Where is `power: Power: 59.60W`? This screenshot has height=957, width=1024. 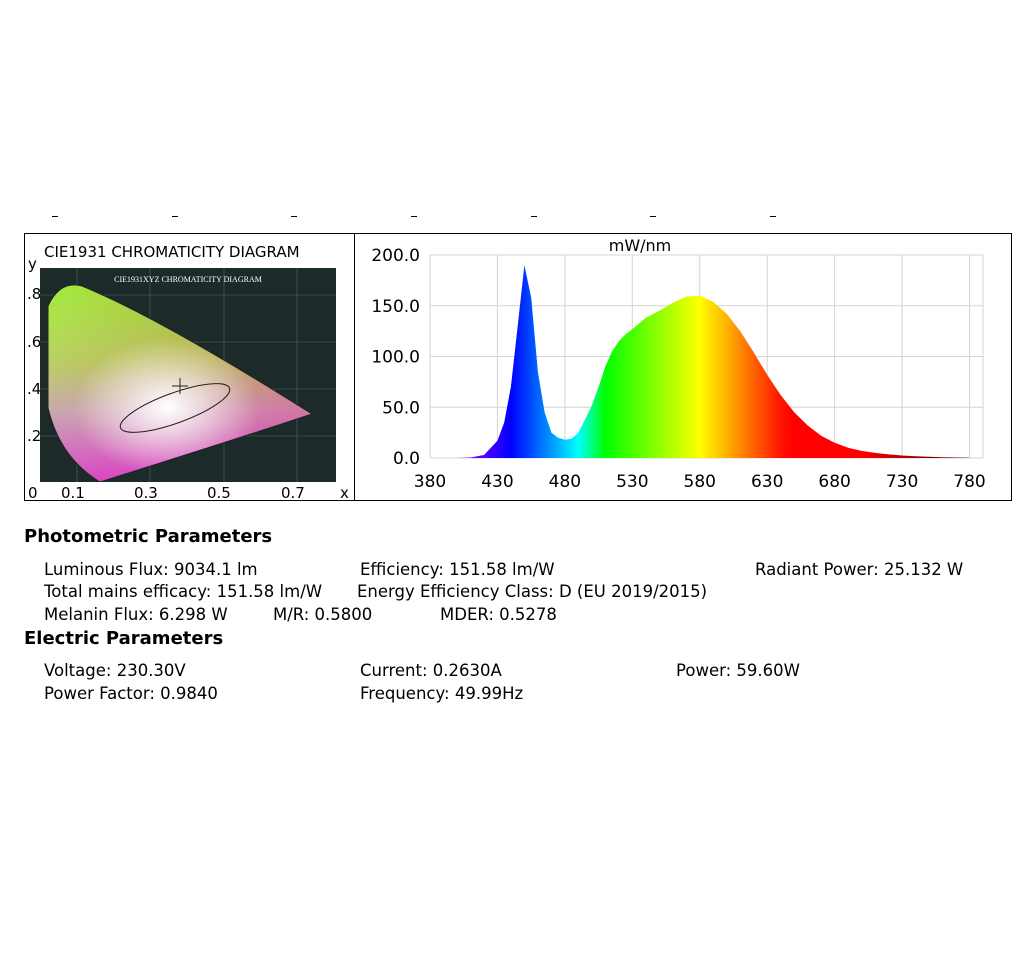
power: Power: 59.60W is located at coordinates (738, 670).